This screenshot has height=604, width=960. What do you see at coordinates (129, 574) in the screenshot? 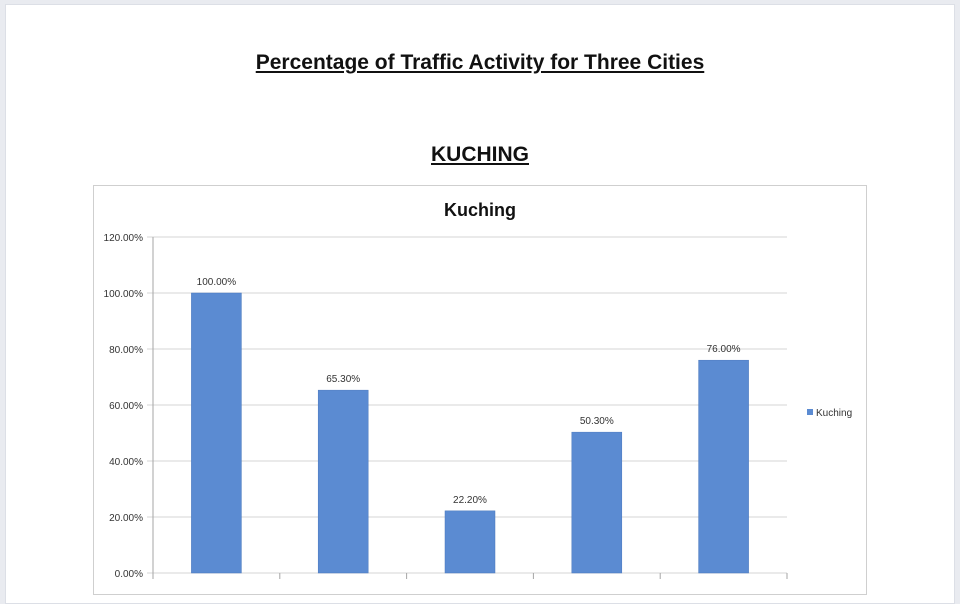
I see `y-tick-label: 0.00%` at bounding box center [129, 574].